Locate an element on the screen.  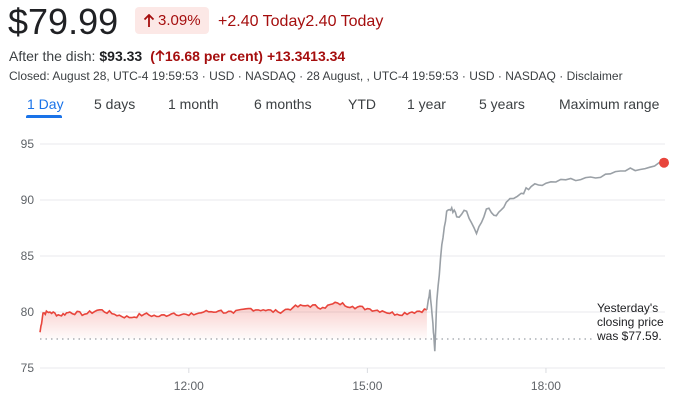
tab-maximum-range: Maximum range is located at coordinates (609, 104).